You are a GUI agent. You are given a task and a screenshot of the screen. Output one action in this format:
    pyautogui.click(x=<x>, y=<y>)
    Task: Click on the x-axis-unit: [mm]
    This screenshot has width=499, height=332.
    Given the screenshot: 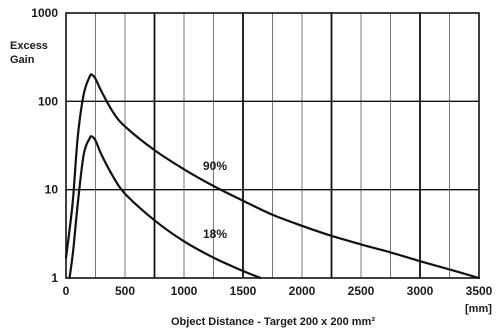 What is the action you would take?
    pyautogui.click(x=478, y=309)
    